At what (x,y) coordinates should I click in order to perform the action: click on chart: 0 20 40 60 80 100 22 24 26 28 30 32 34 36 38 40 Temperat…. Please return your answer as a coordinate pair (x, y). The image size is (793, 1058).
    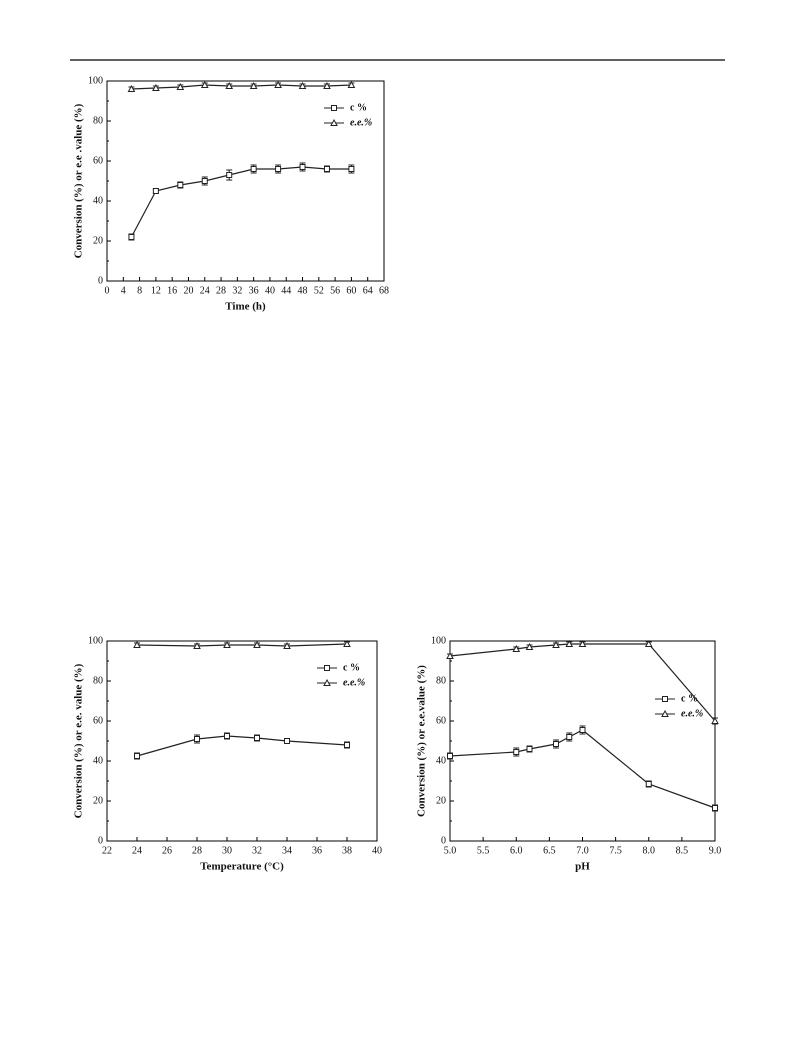
    Looking at the image, I should click on (227, 753).